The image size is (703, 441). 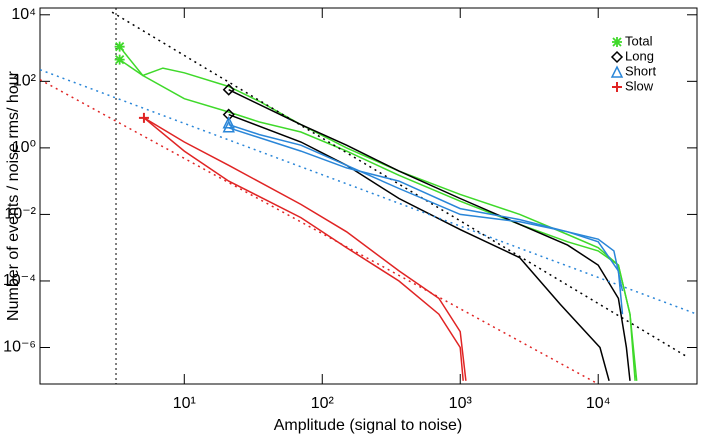 I want to click on legend-label: Short, so click(x=640, y=70).